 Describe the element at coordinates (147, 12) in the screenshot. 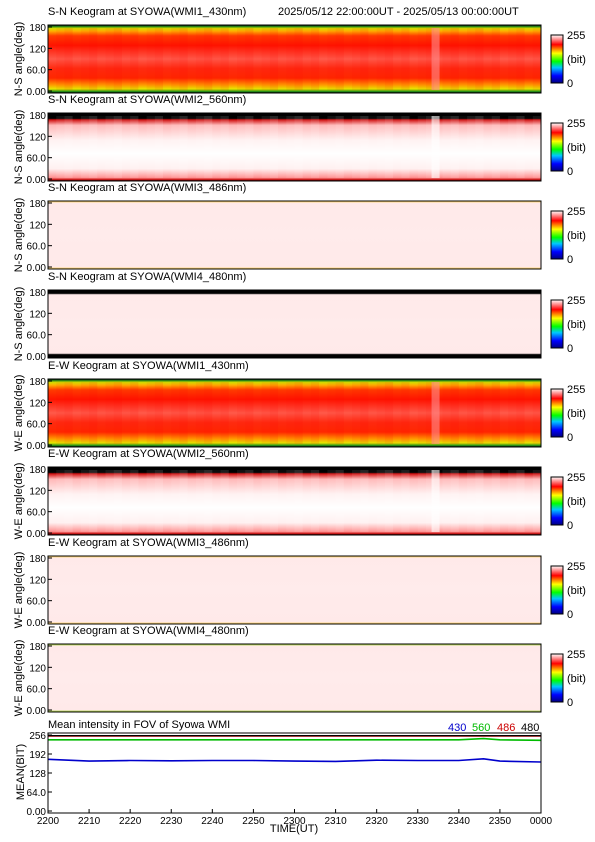

I see `keogram-title: S-N Keogram at SYOWA(WMI1_430nm)` at that location.